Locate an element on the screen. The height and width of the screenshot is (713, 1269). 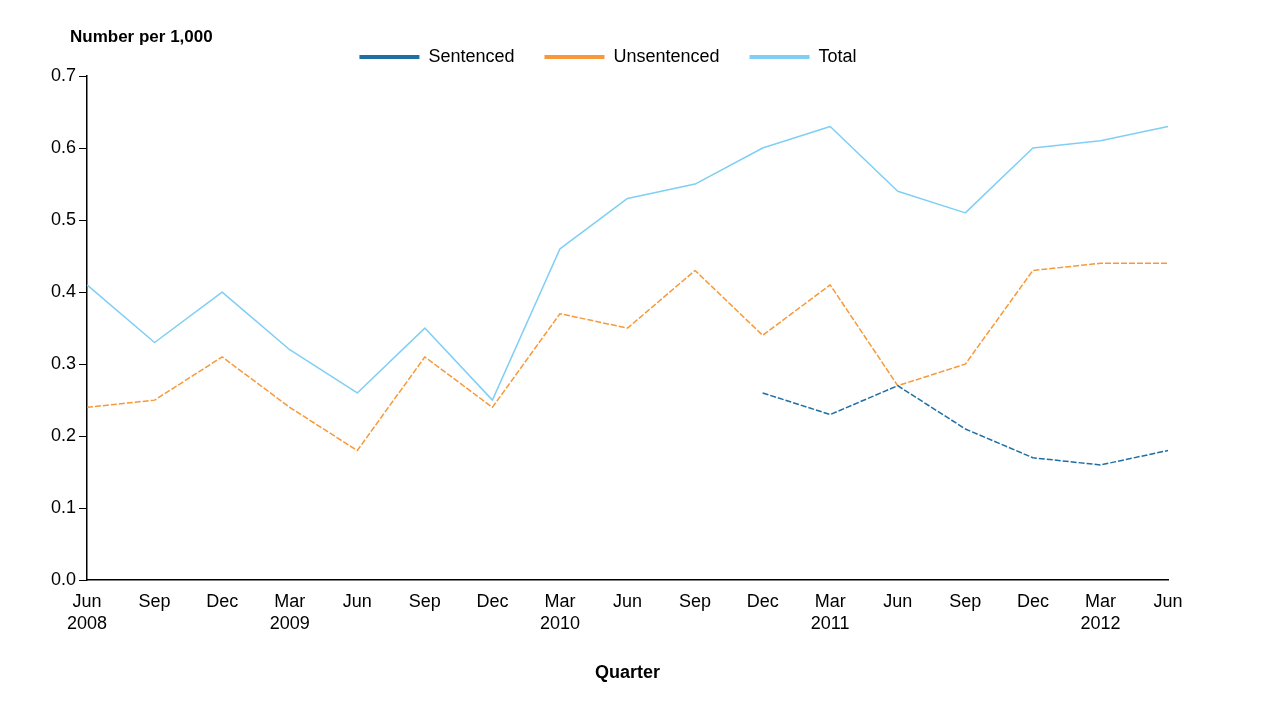
y-axis-title: Number per 1,000 is located at coordinates (141, 37).